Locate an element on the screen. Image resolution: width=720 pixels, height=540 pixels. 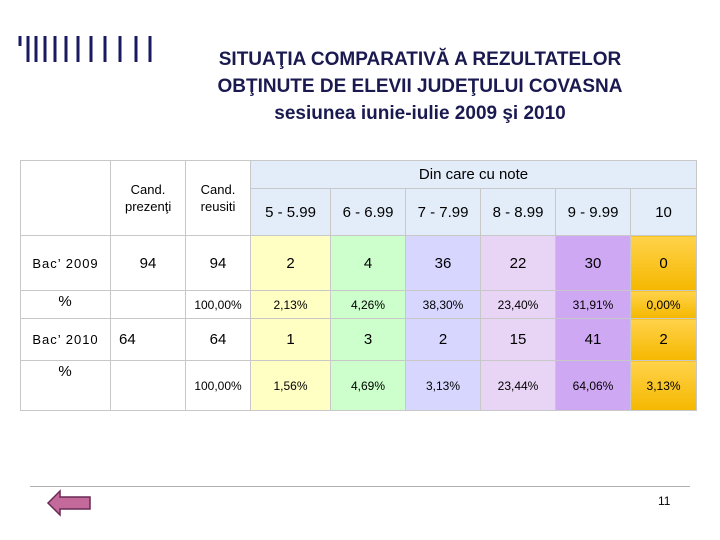
table-cell: 15 is located at coordinates (518, 339).